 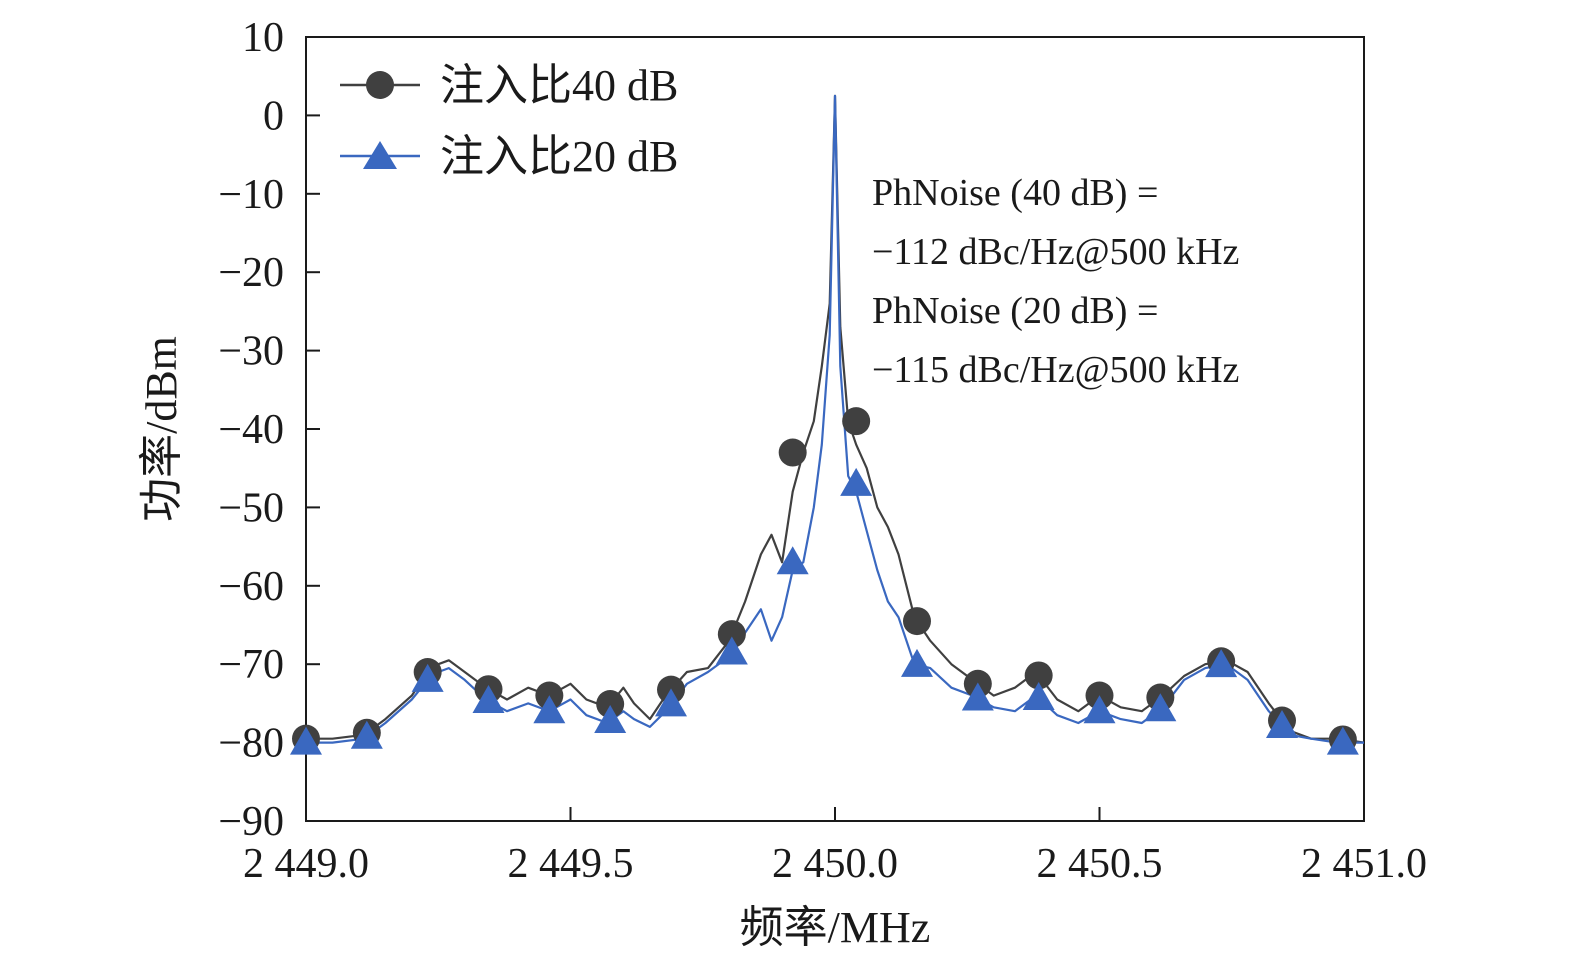 What do you see at coordinates (380, 85) in the screenshot?
I see `legend-marker-40db` at bounding box center [380, 85].